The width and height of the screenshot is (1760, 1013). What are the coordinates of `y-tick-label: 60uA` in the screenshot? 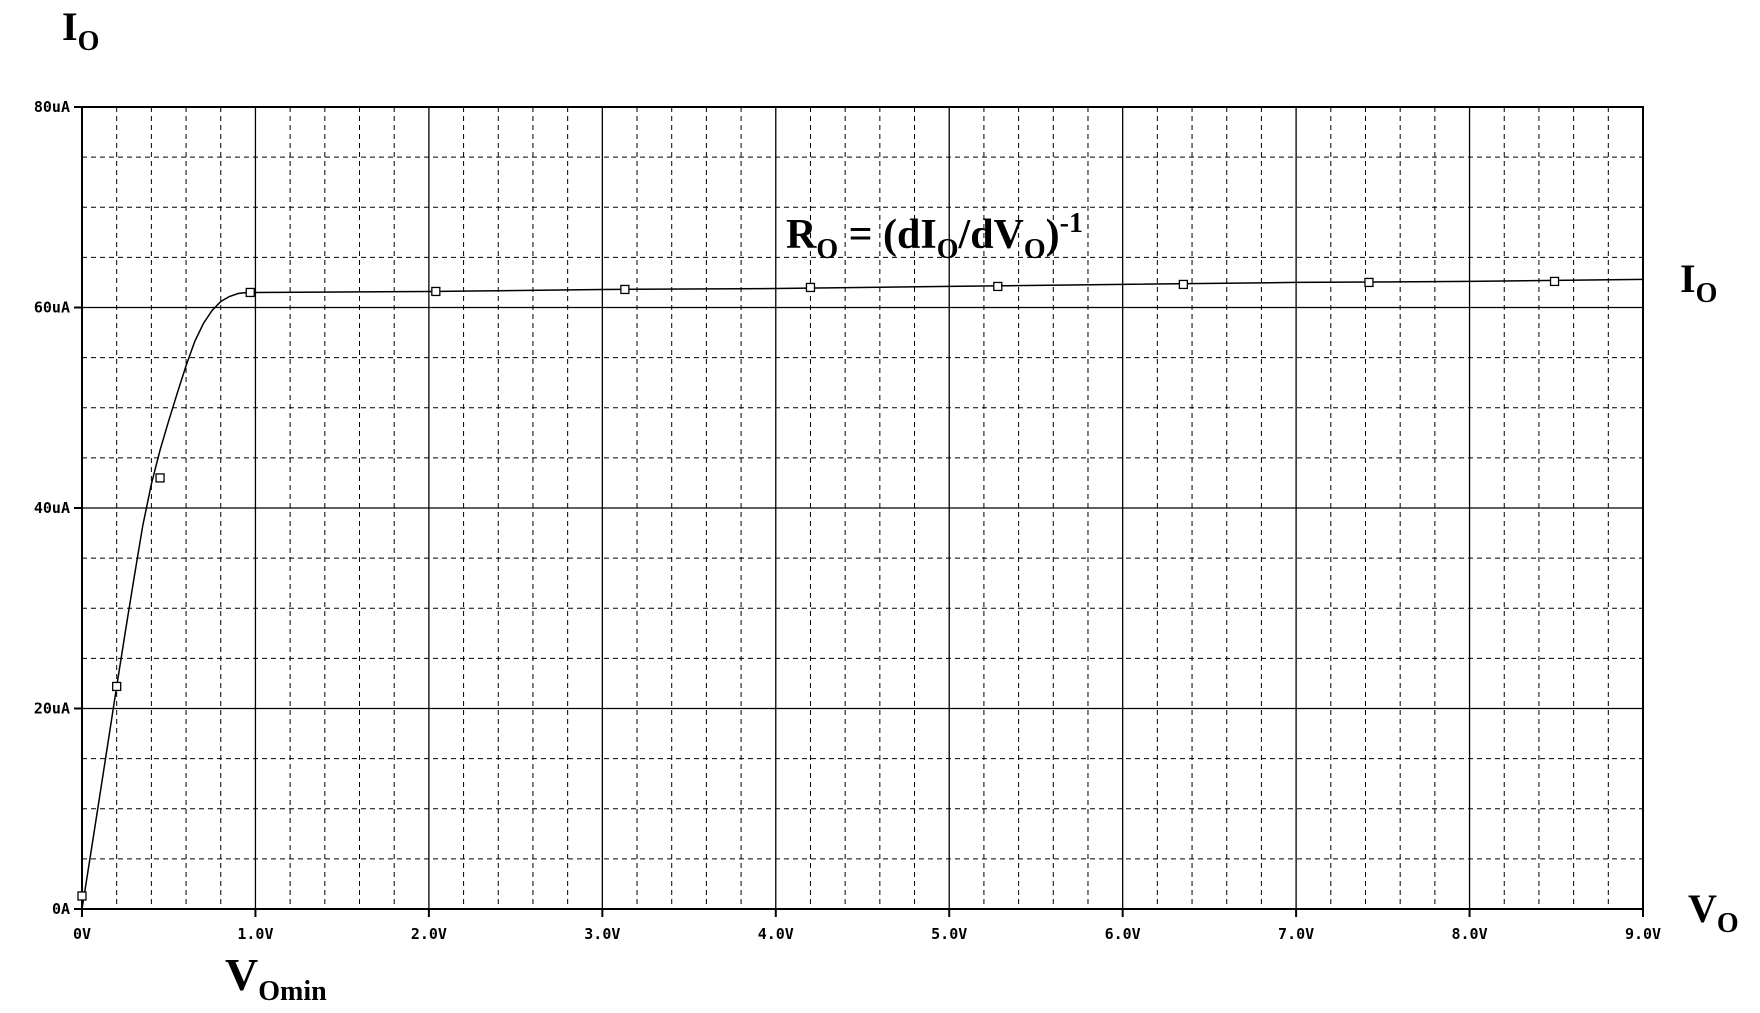 It's located at (52, 308).